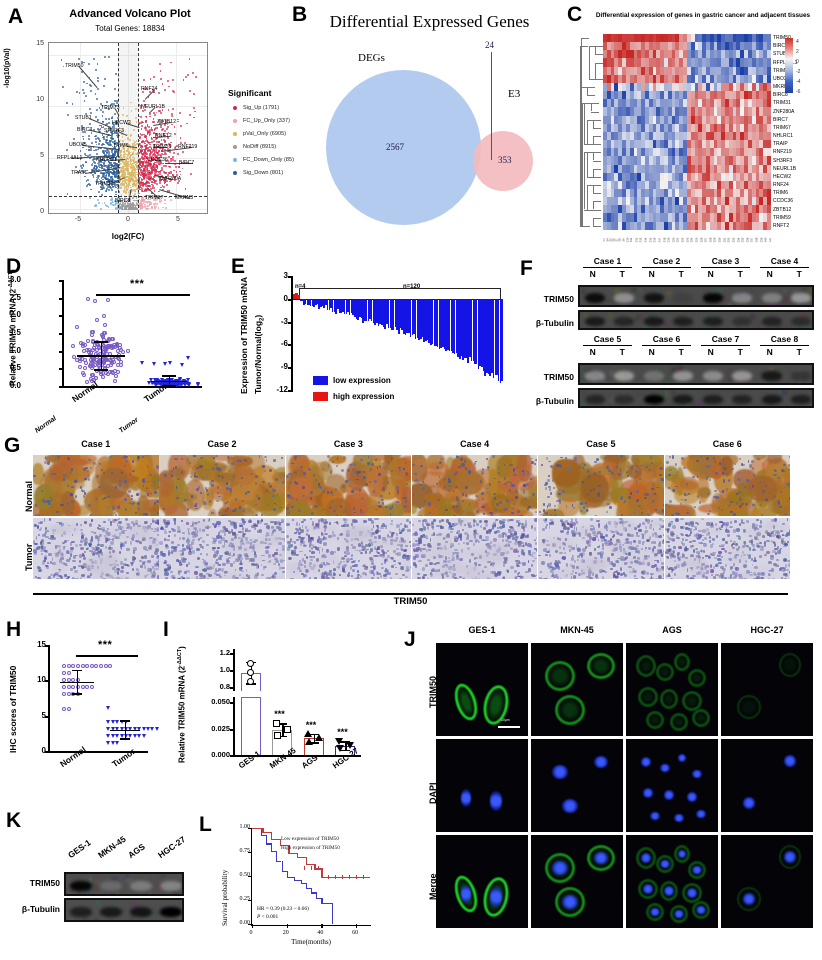  I want to click on volcano-gene-label: MKRN3, so click(184, 198).